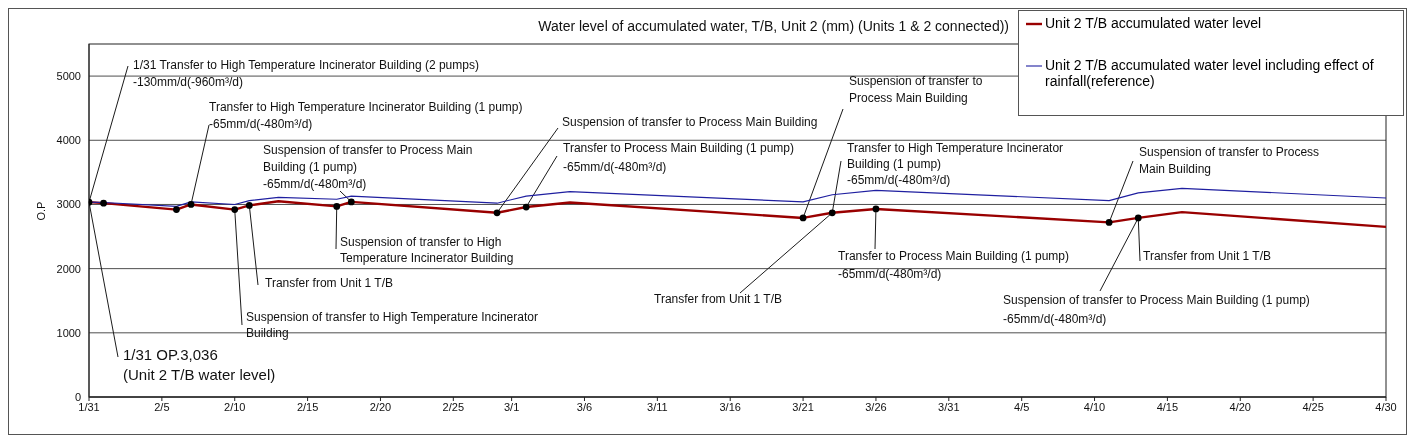 The height and width of the screenshot is (438, 1413). I want to click on x-tick-label: 2/20, so click(380, 406).